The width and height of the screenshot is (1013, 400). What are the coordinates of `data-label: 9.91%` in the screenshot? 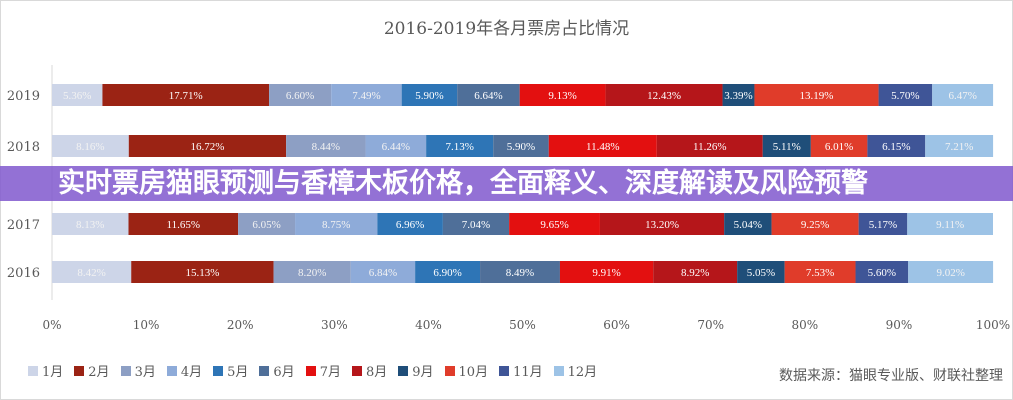 It's located at (606, 273).